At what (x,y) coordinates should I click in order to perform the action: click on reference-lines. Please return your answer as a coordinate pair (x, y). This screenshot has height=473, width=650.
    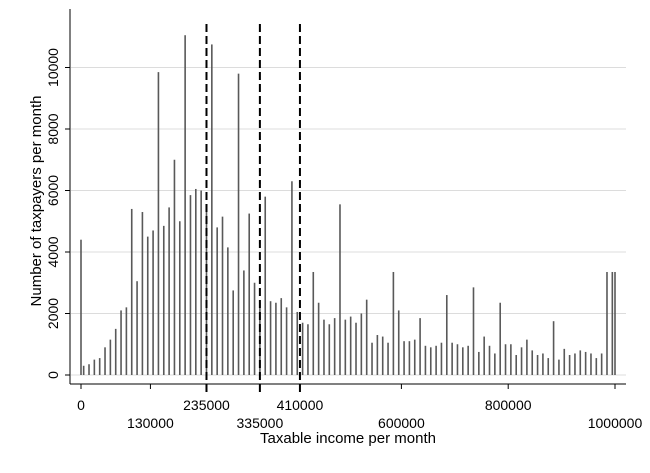
    Looking at the image, I should click on (253, 208).